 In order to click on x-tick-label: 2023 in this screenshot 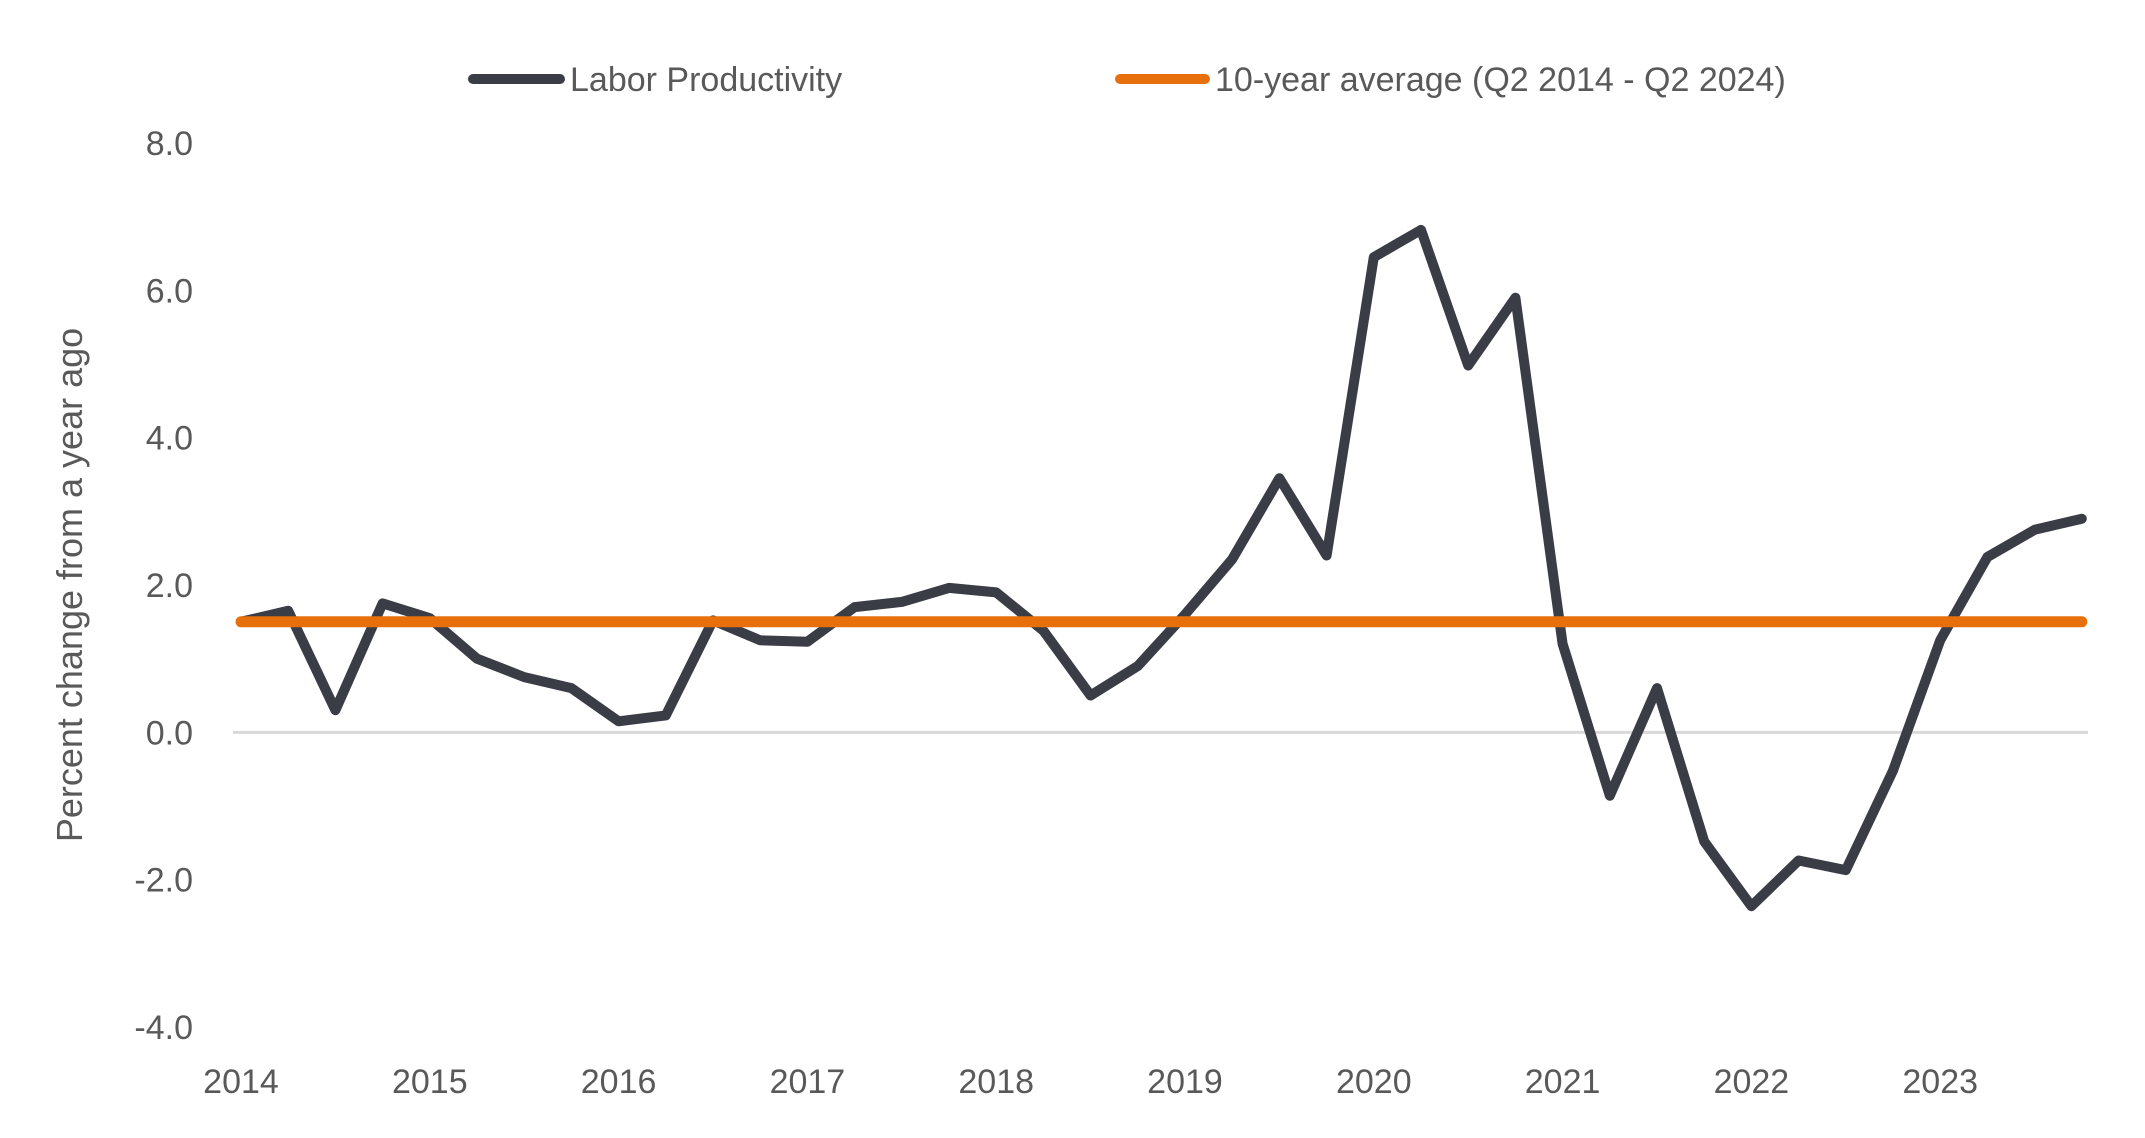, I will do `click(1940, 1082)`.